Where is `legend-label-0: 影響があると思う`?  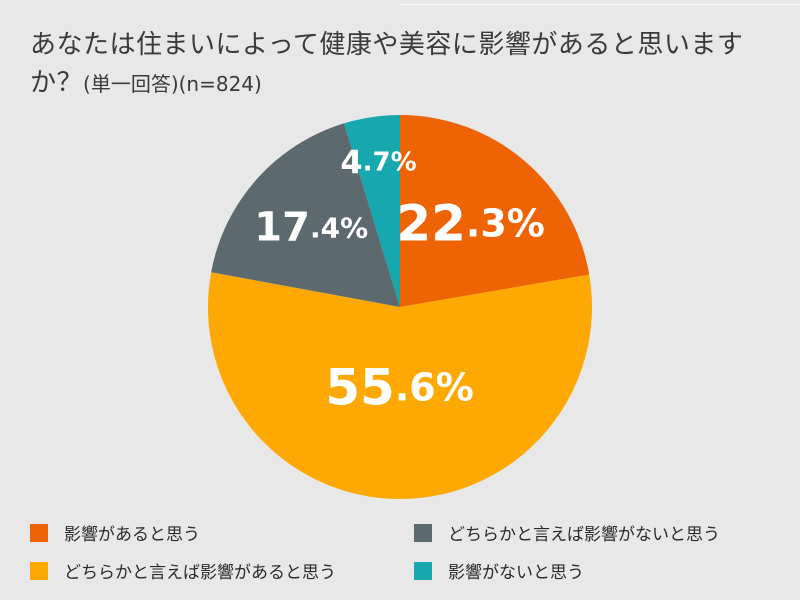
legend-label-0: 影響があると思う is located at coordinates (132, 535).